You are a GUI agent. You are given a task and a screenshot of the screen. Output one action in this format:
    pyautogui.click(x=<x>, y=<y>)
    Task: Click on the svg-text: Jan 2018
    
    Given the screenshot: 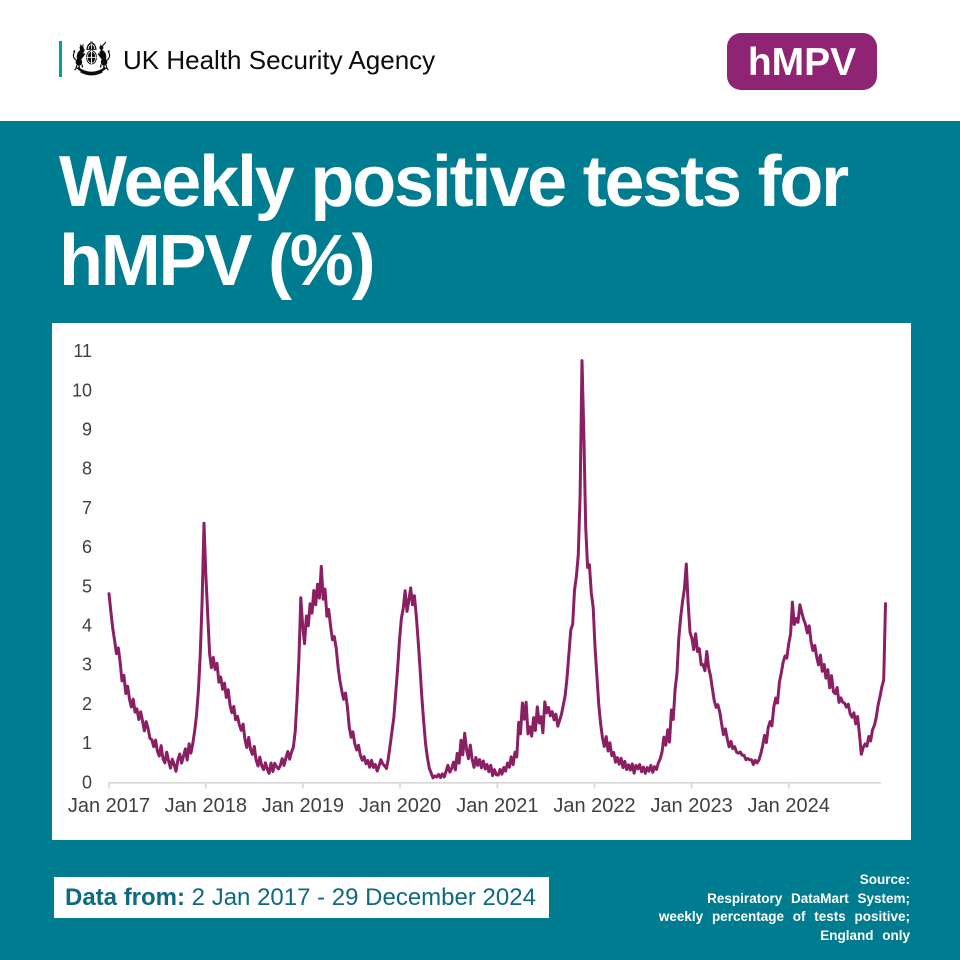 What is the action you would take?
    pyautogui.click(x=206, y=806)
    